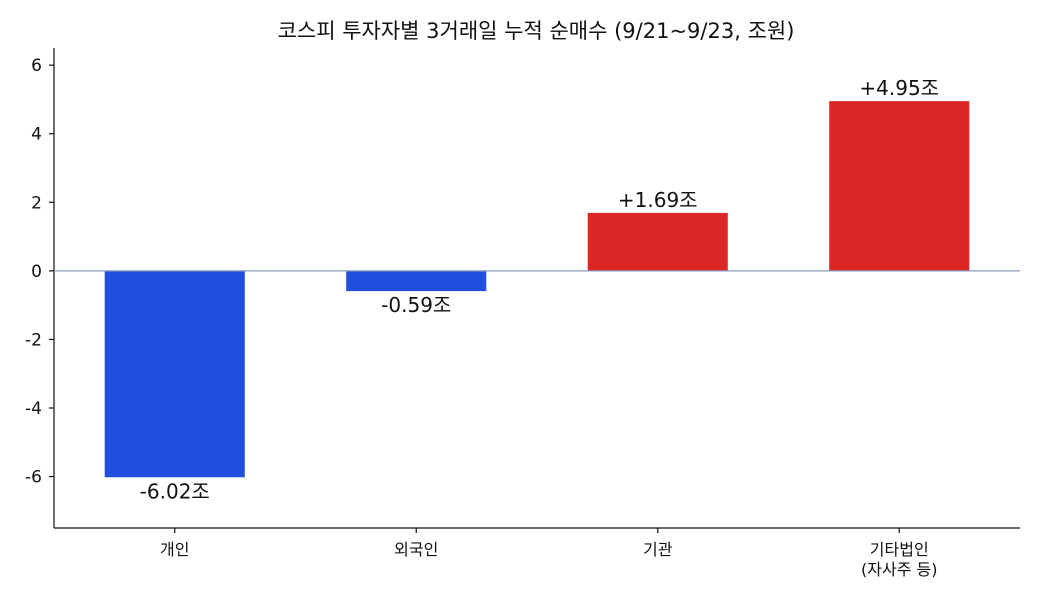 Image resolution: width=1040 pixels, height=598 pixels. Describe the element at coordinates (36, 135) in the screenshot. I see `y-tick-label: 4` at that location.